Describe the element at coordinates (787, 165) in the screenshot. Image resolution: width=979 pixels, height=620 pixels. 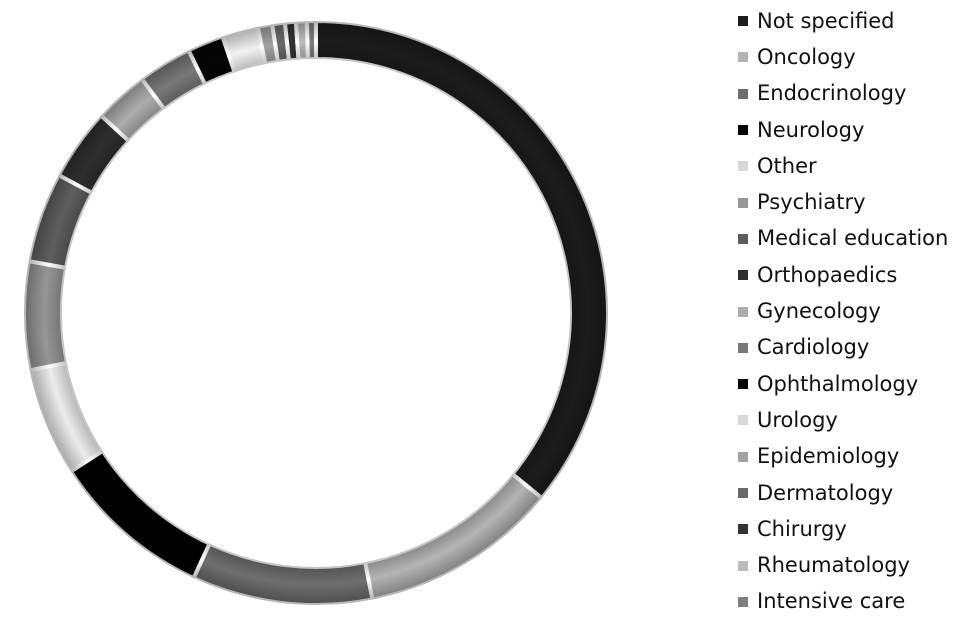
I see `legend-label: Other` at that location.